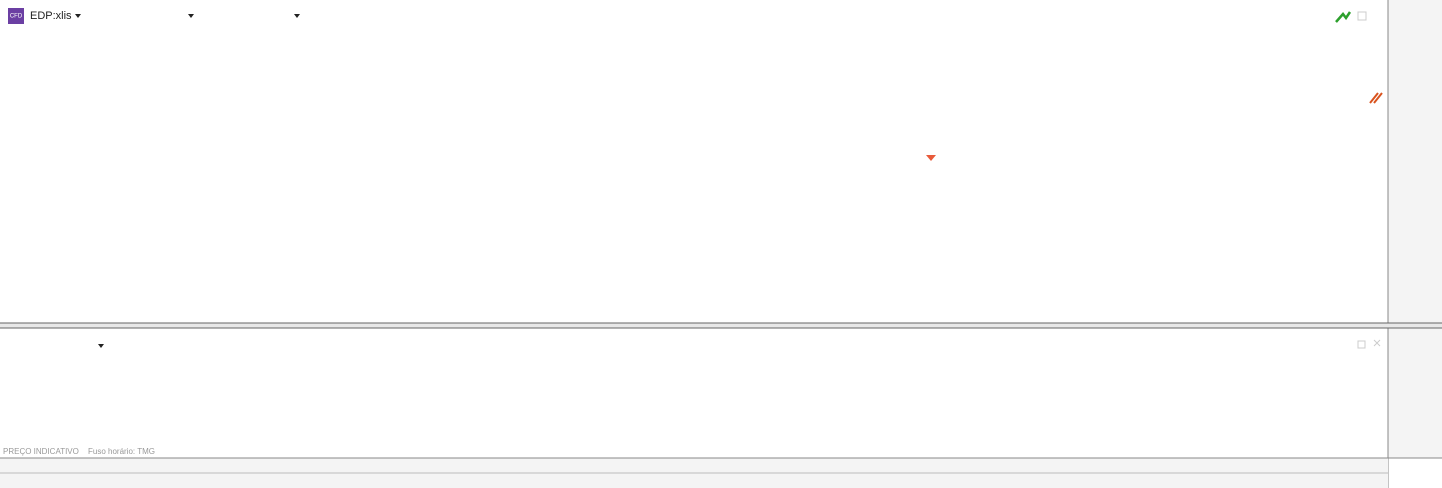 The height and width of the screenshot is (488, 1442). What do you see at coordinates (1376, 98) in the screenshot?
I see `alert-icon` at bounding box center [1376, 98].